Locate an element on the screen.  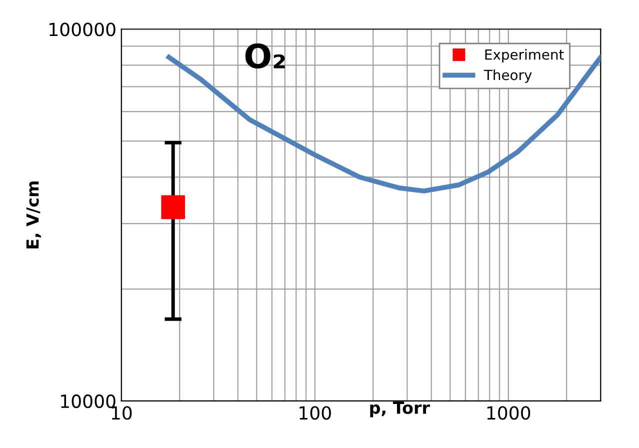
x-axis-title: p, Torr is located at coordinates (400, 410).